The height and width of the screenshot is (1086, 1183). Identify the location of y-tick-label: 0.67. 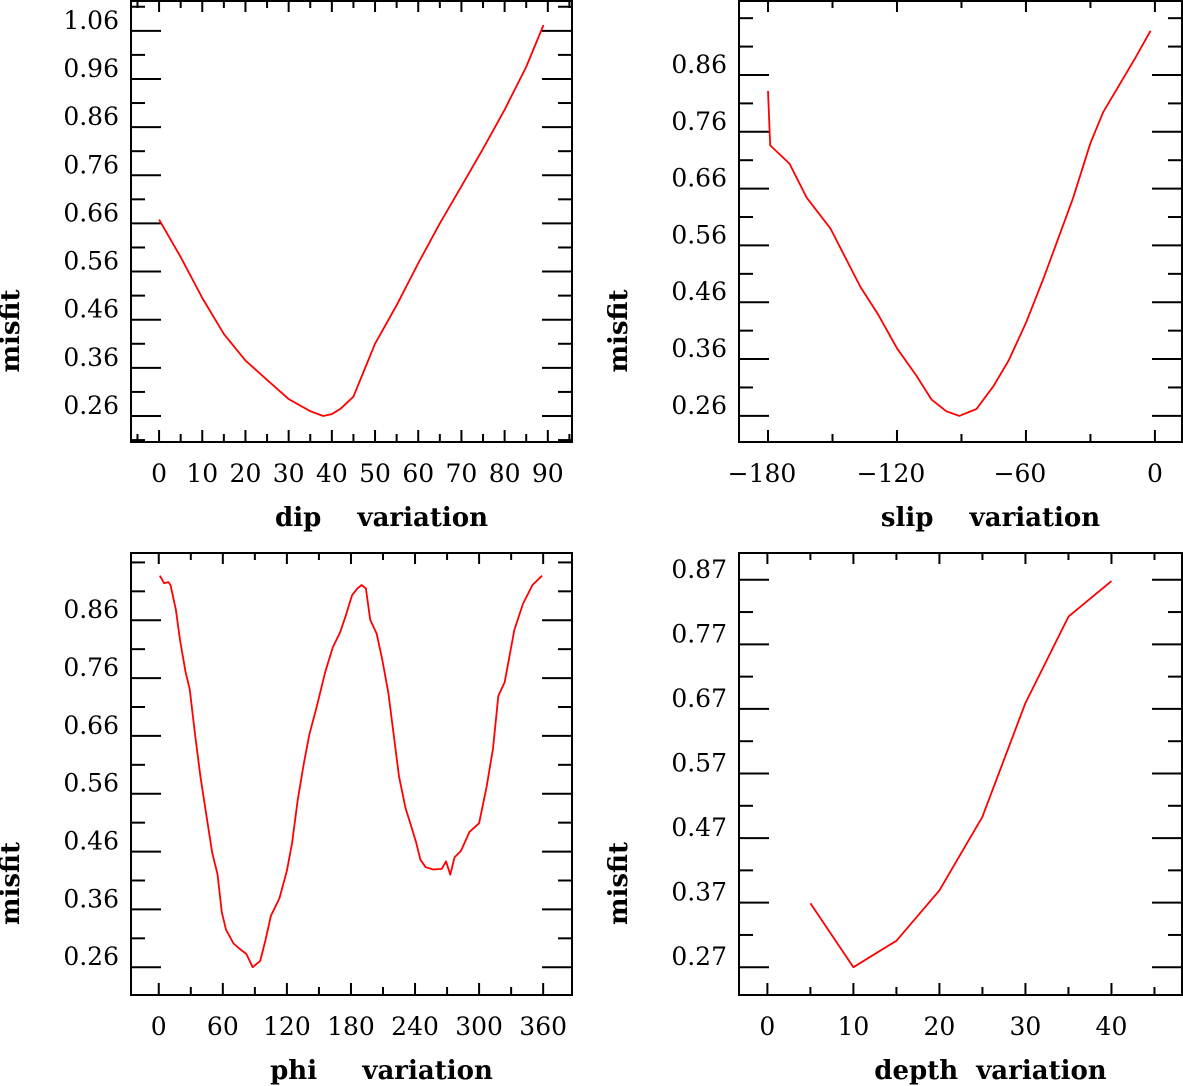
(699, 698).